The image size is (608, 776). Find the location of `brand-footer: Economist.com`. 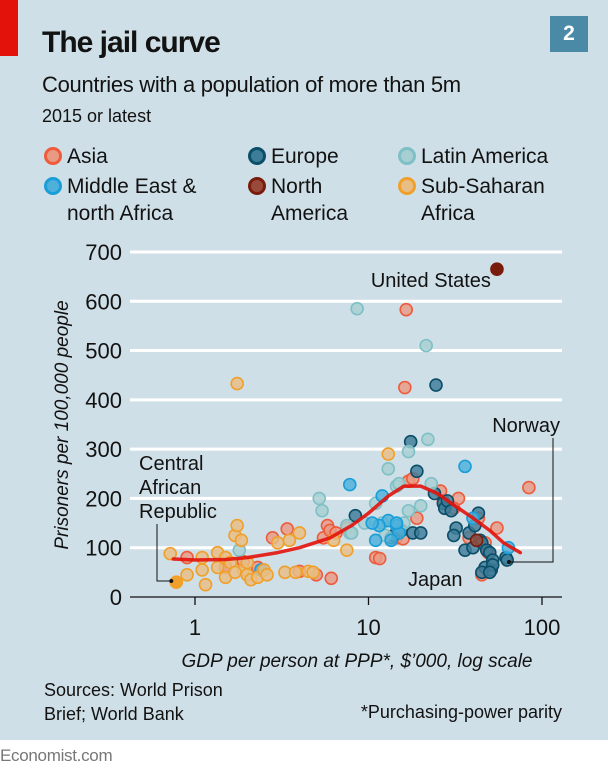

brand-footer: Economist.com is located at coordinates (56, 755).